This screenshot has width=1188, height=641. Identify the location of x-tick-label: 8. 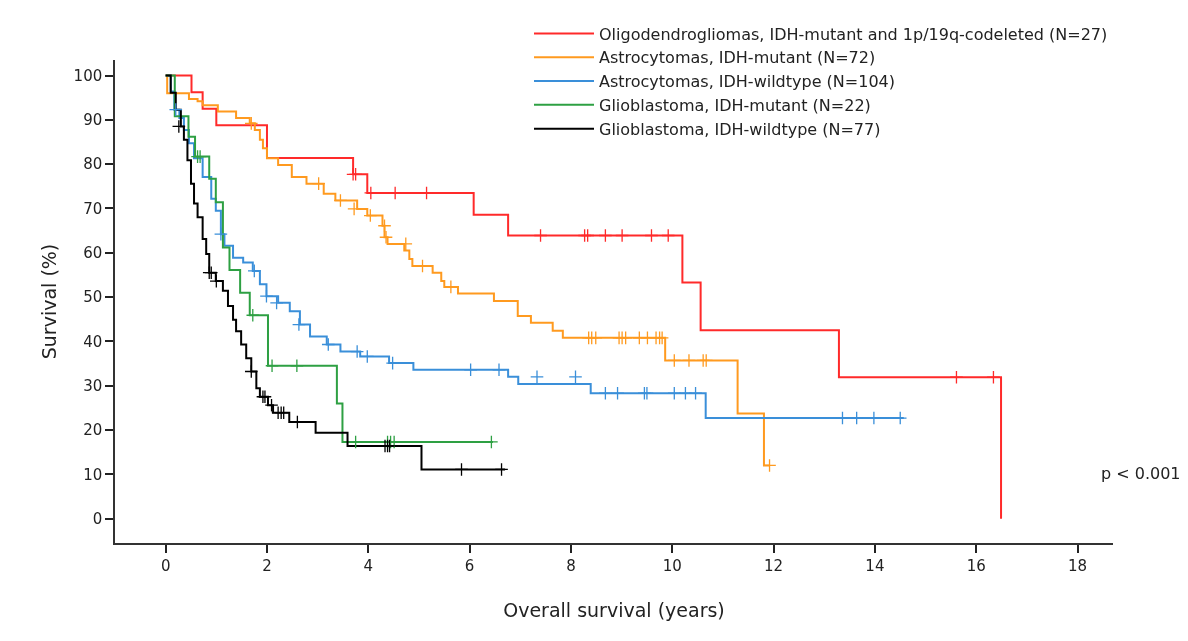
(571, 565).